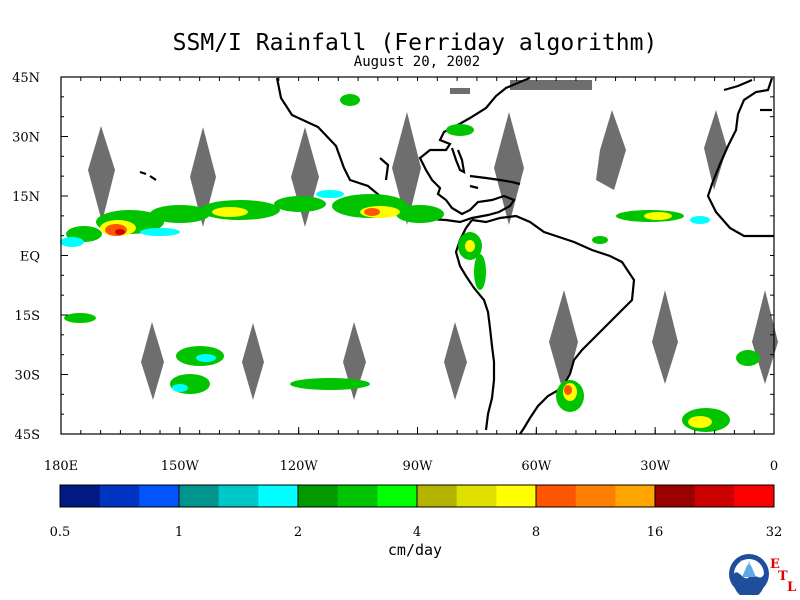 The height and width of the screenshot is (600, 800). Describe the element at coordinates (417, 532) in the screenshot. I see `colorbar-label: 4` at that location.